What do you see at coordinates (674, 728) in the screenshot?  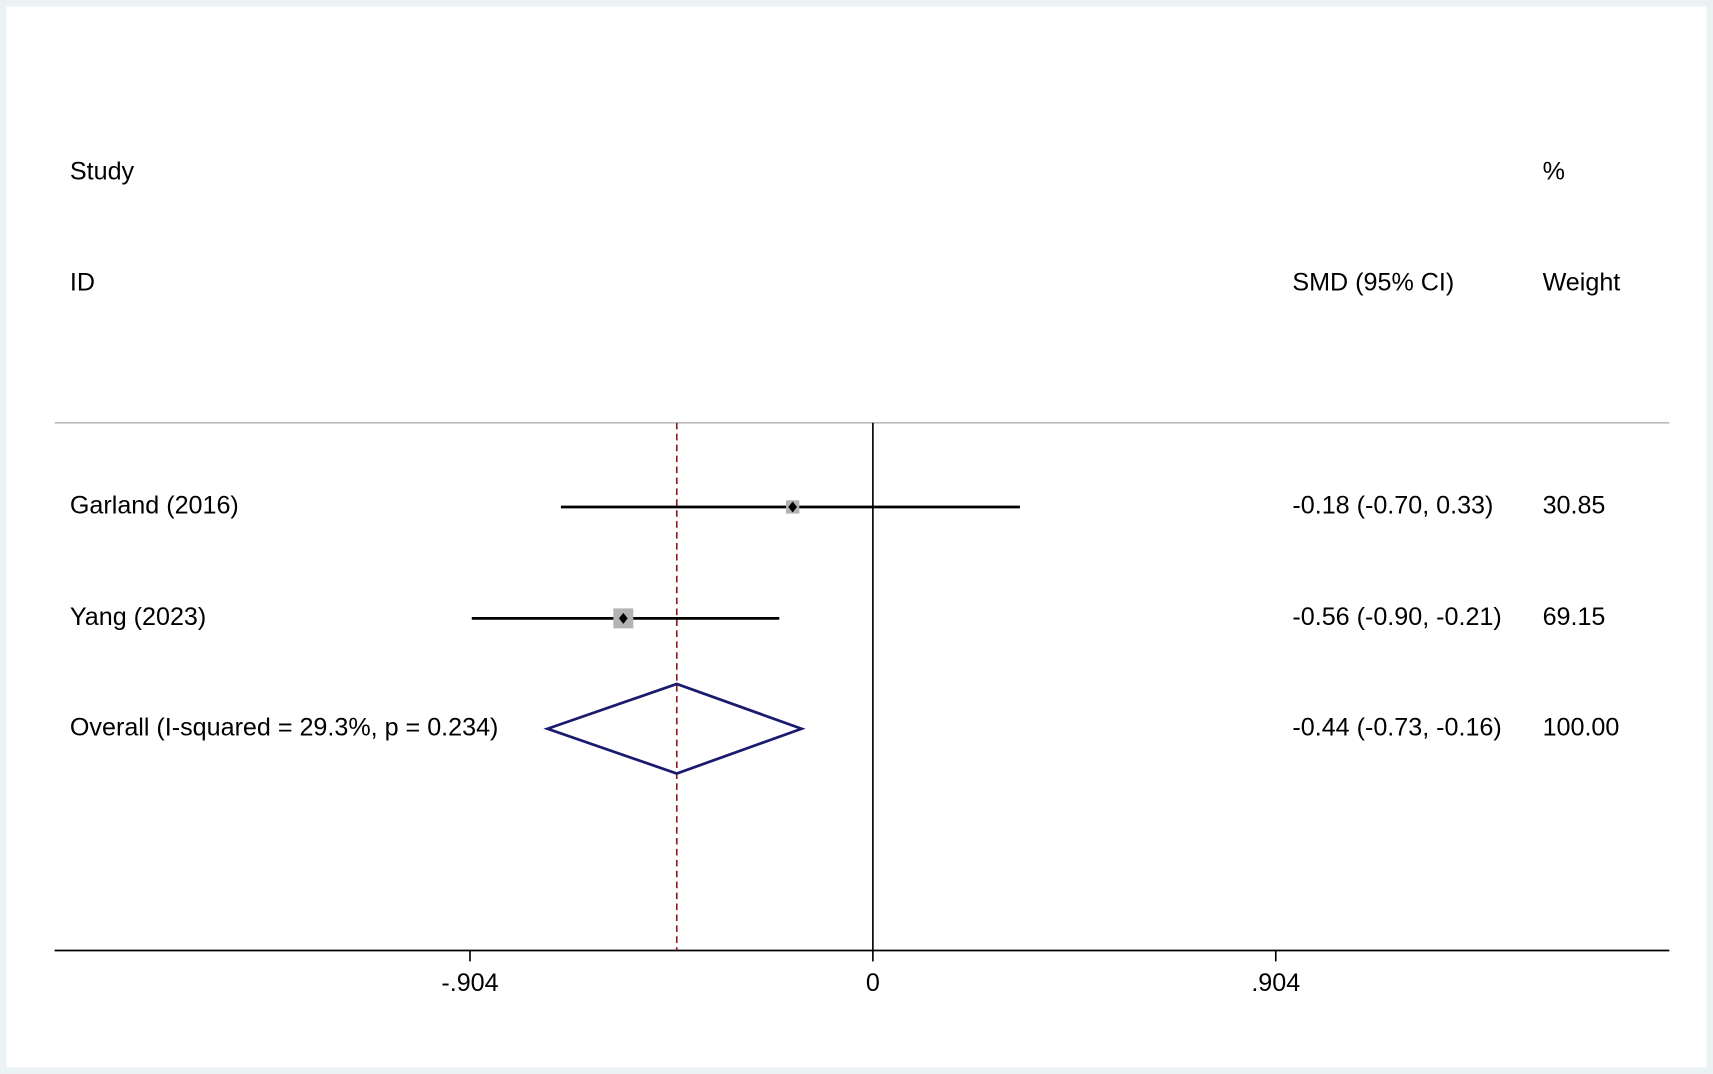 I see `overall-diamond` at bounding box center [674, 728].